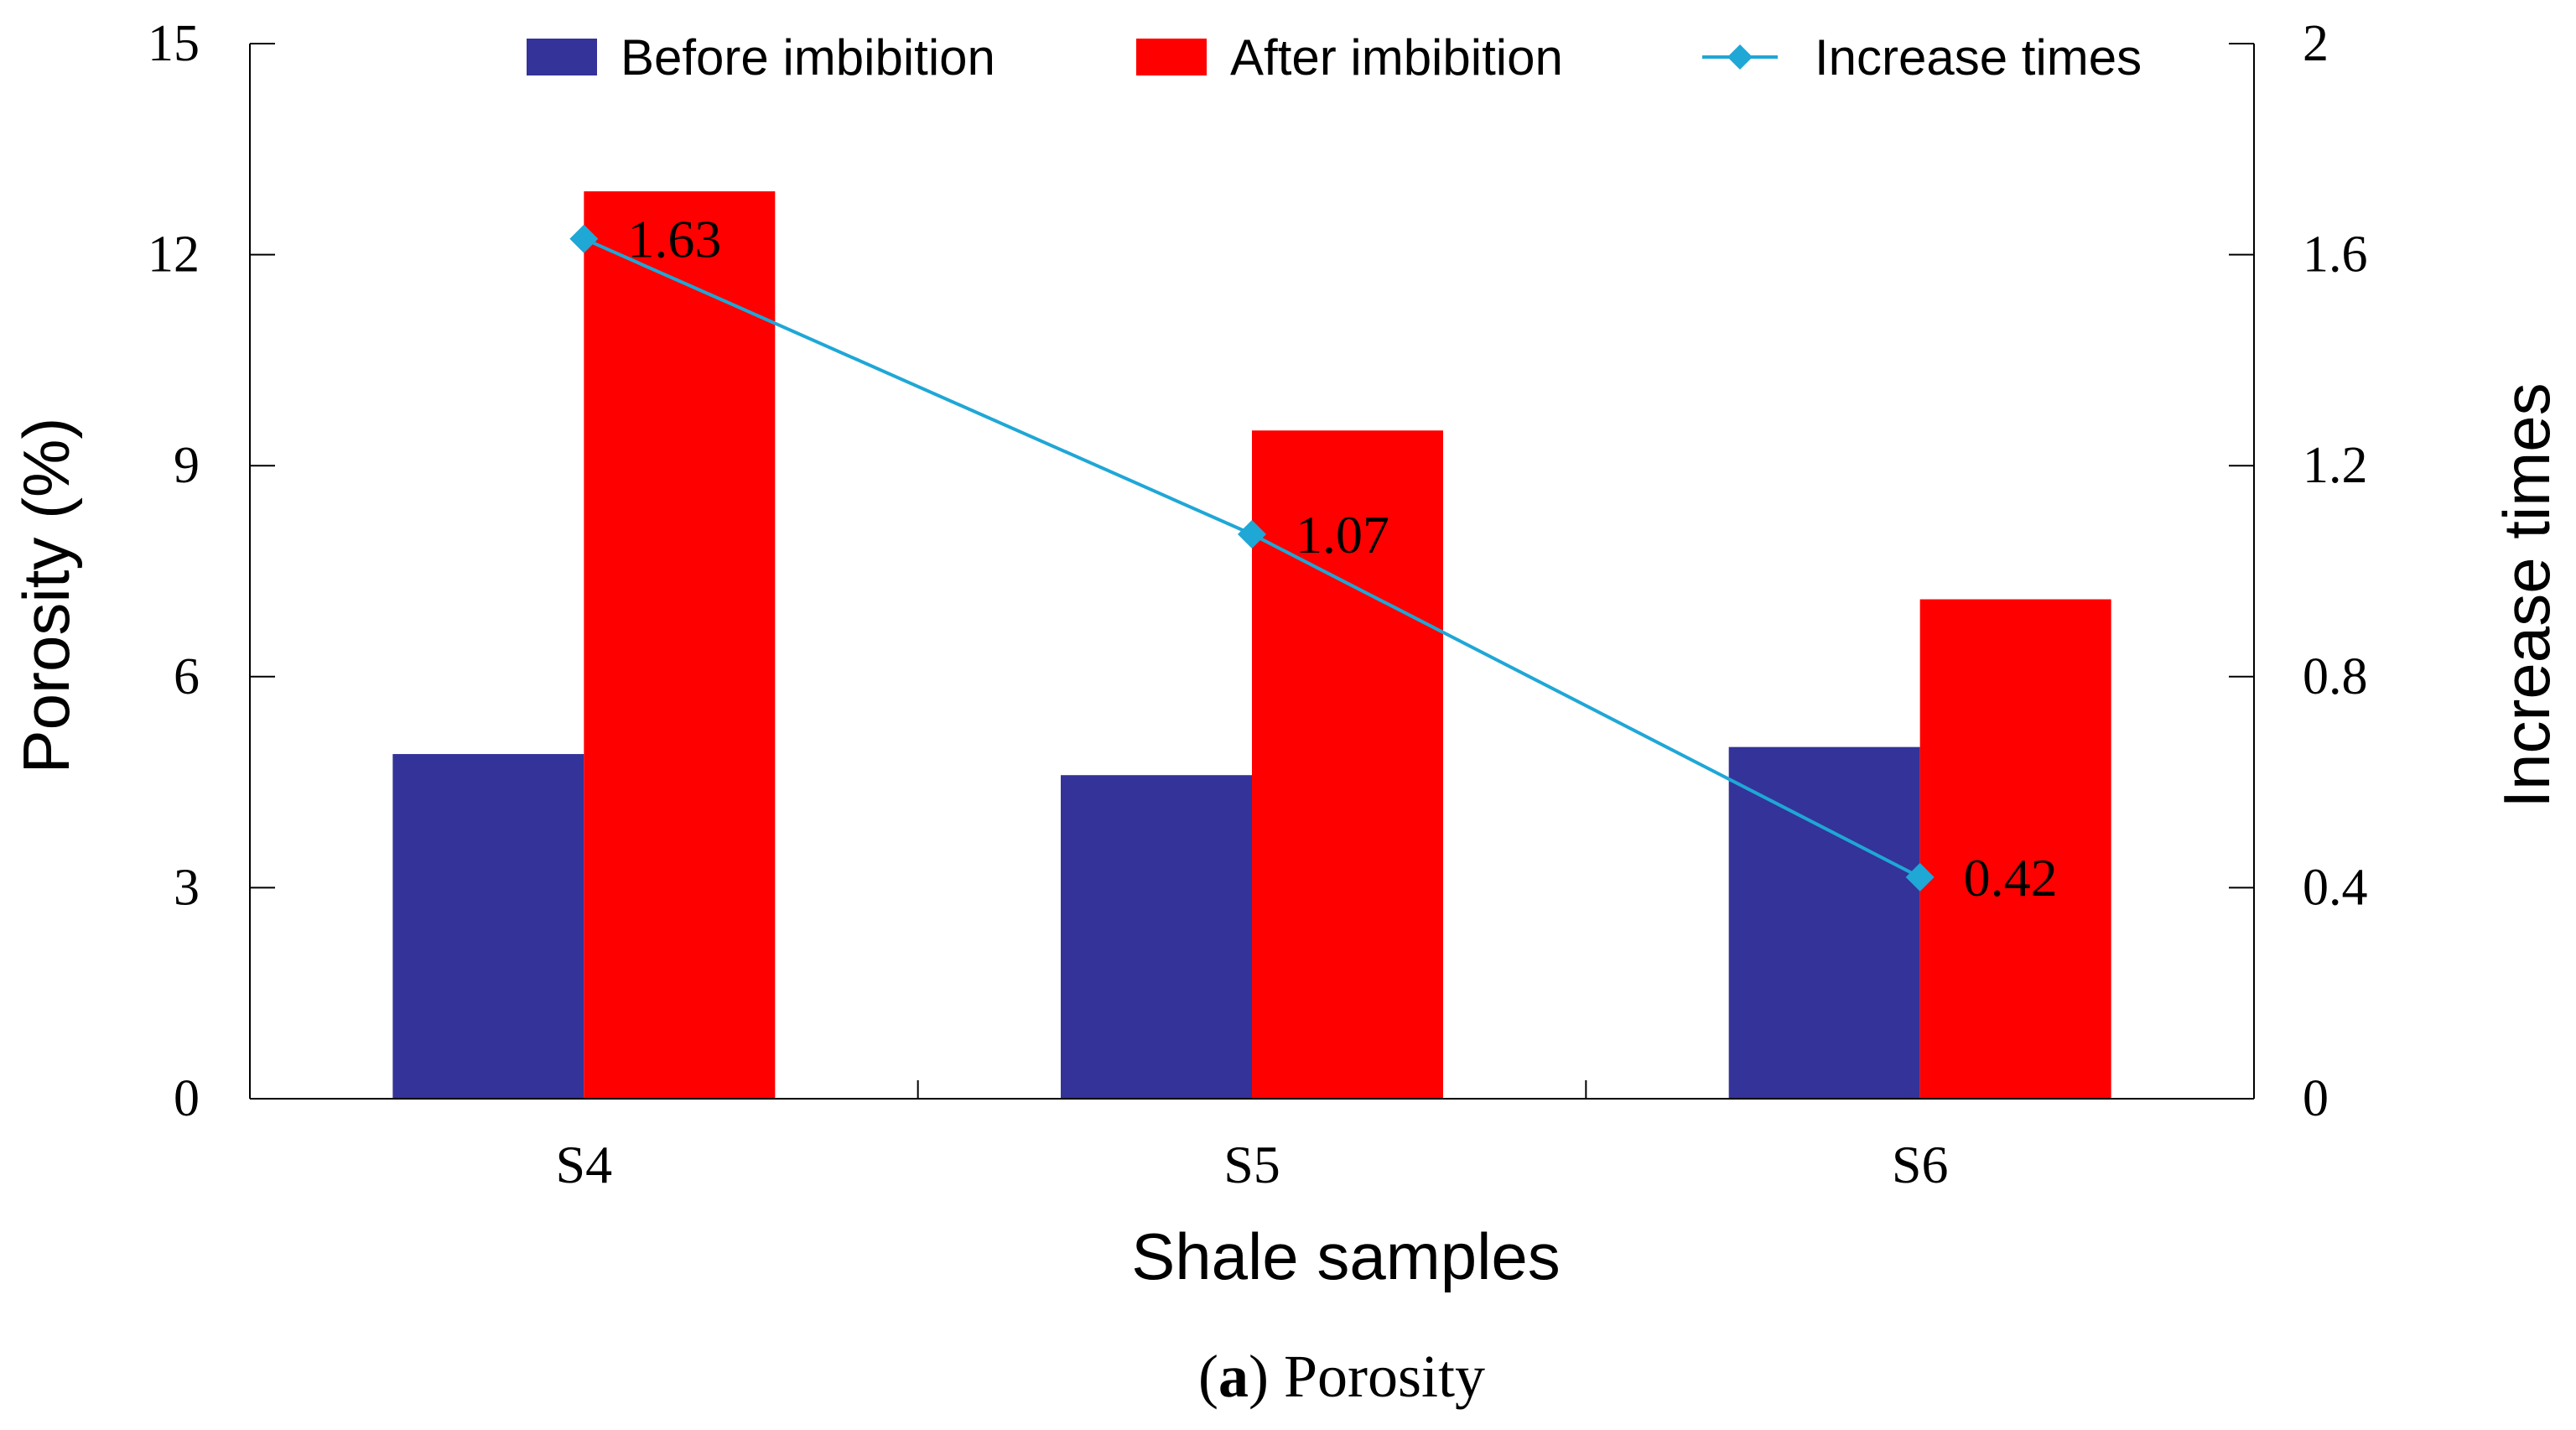 This screenshot has height=1430, width=2576. I want to click on bar-after-imbibition-s5, so click(1347, 764).